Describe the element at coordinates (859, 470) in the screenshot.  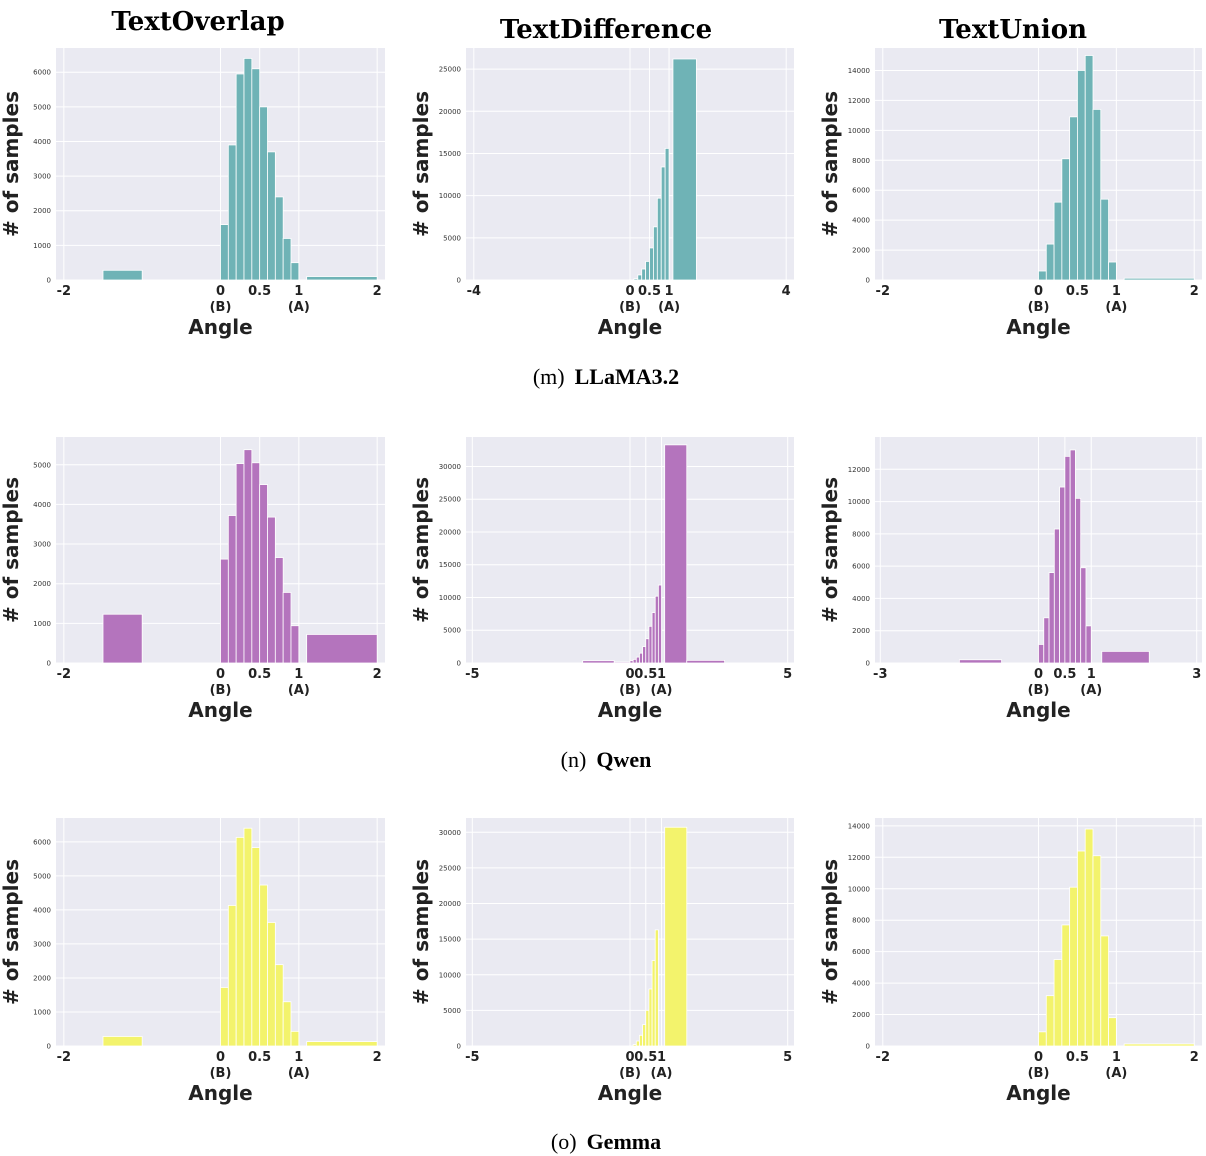
I see `y-tick-label: 12000` at that location.